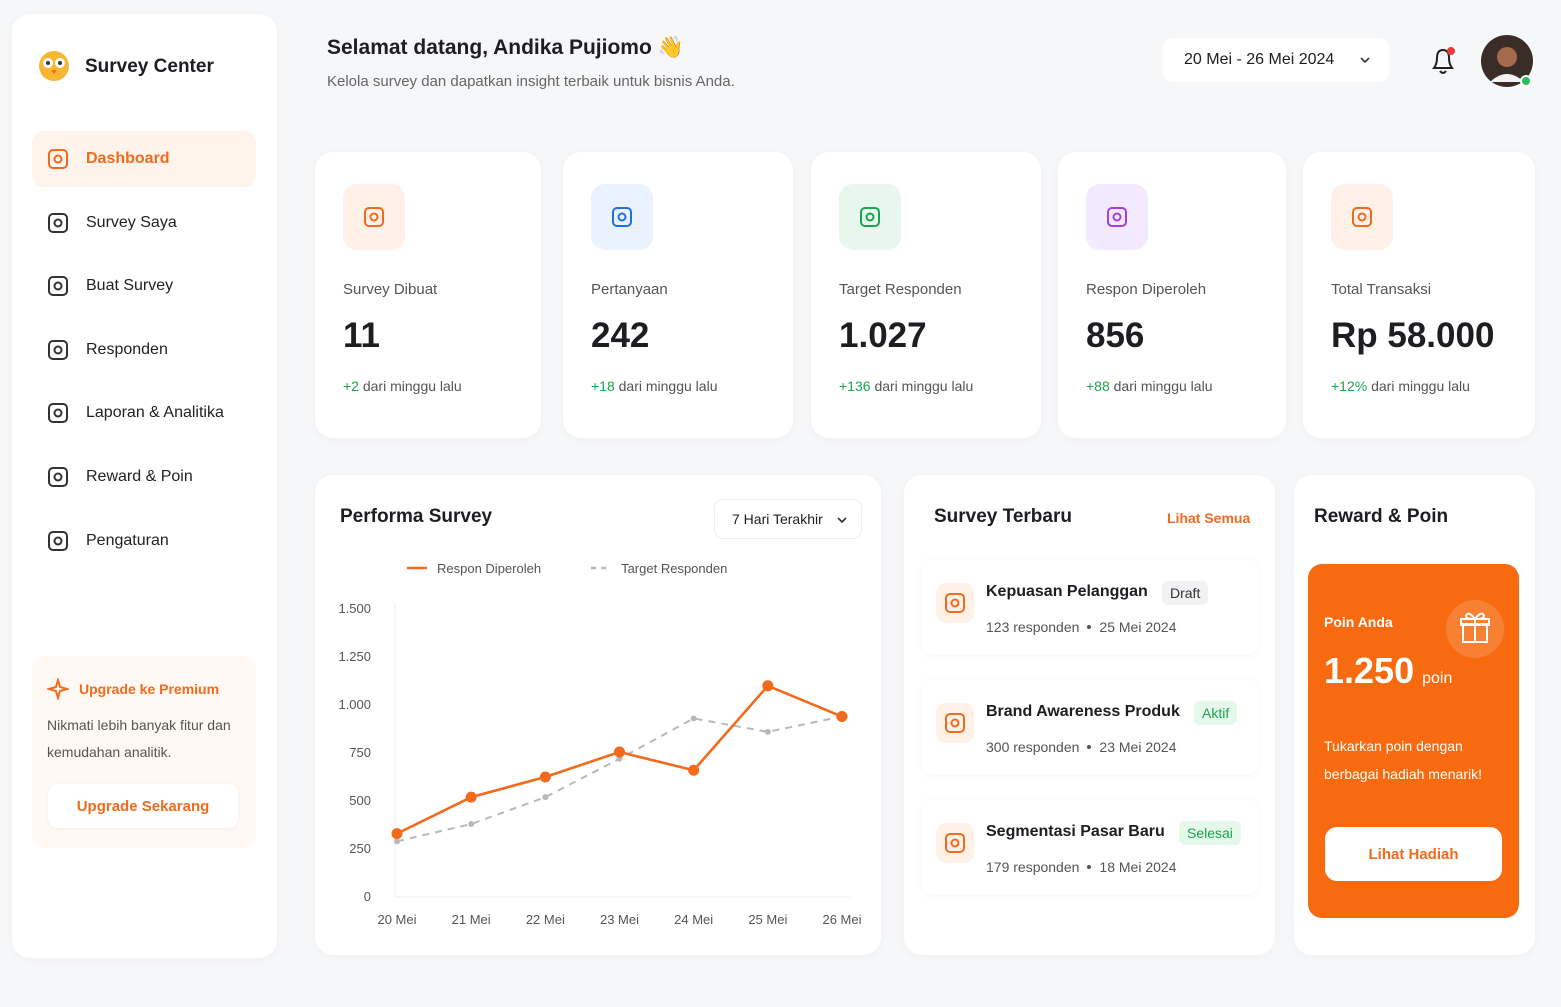 Image resolution: width=1561 pixels, height=1007 pixels. Describe the element at coordinates (1475, 629) in the screenshot. I see `gift-icon` at that location.